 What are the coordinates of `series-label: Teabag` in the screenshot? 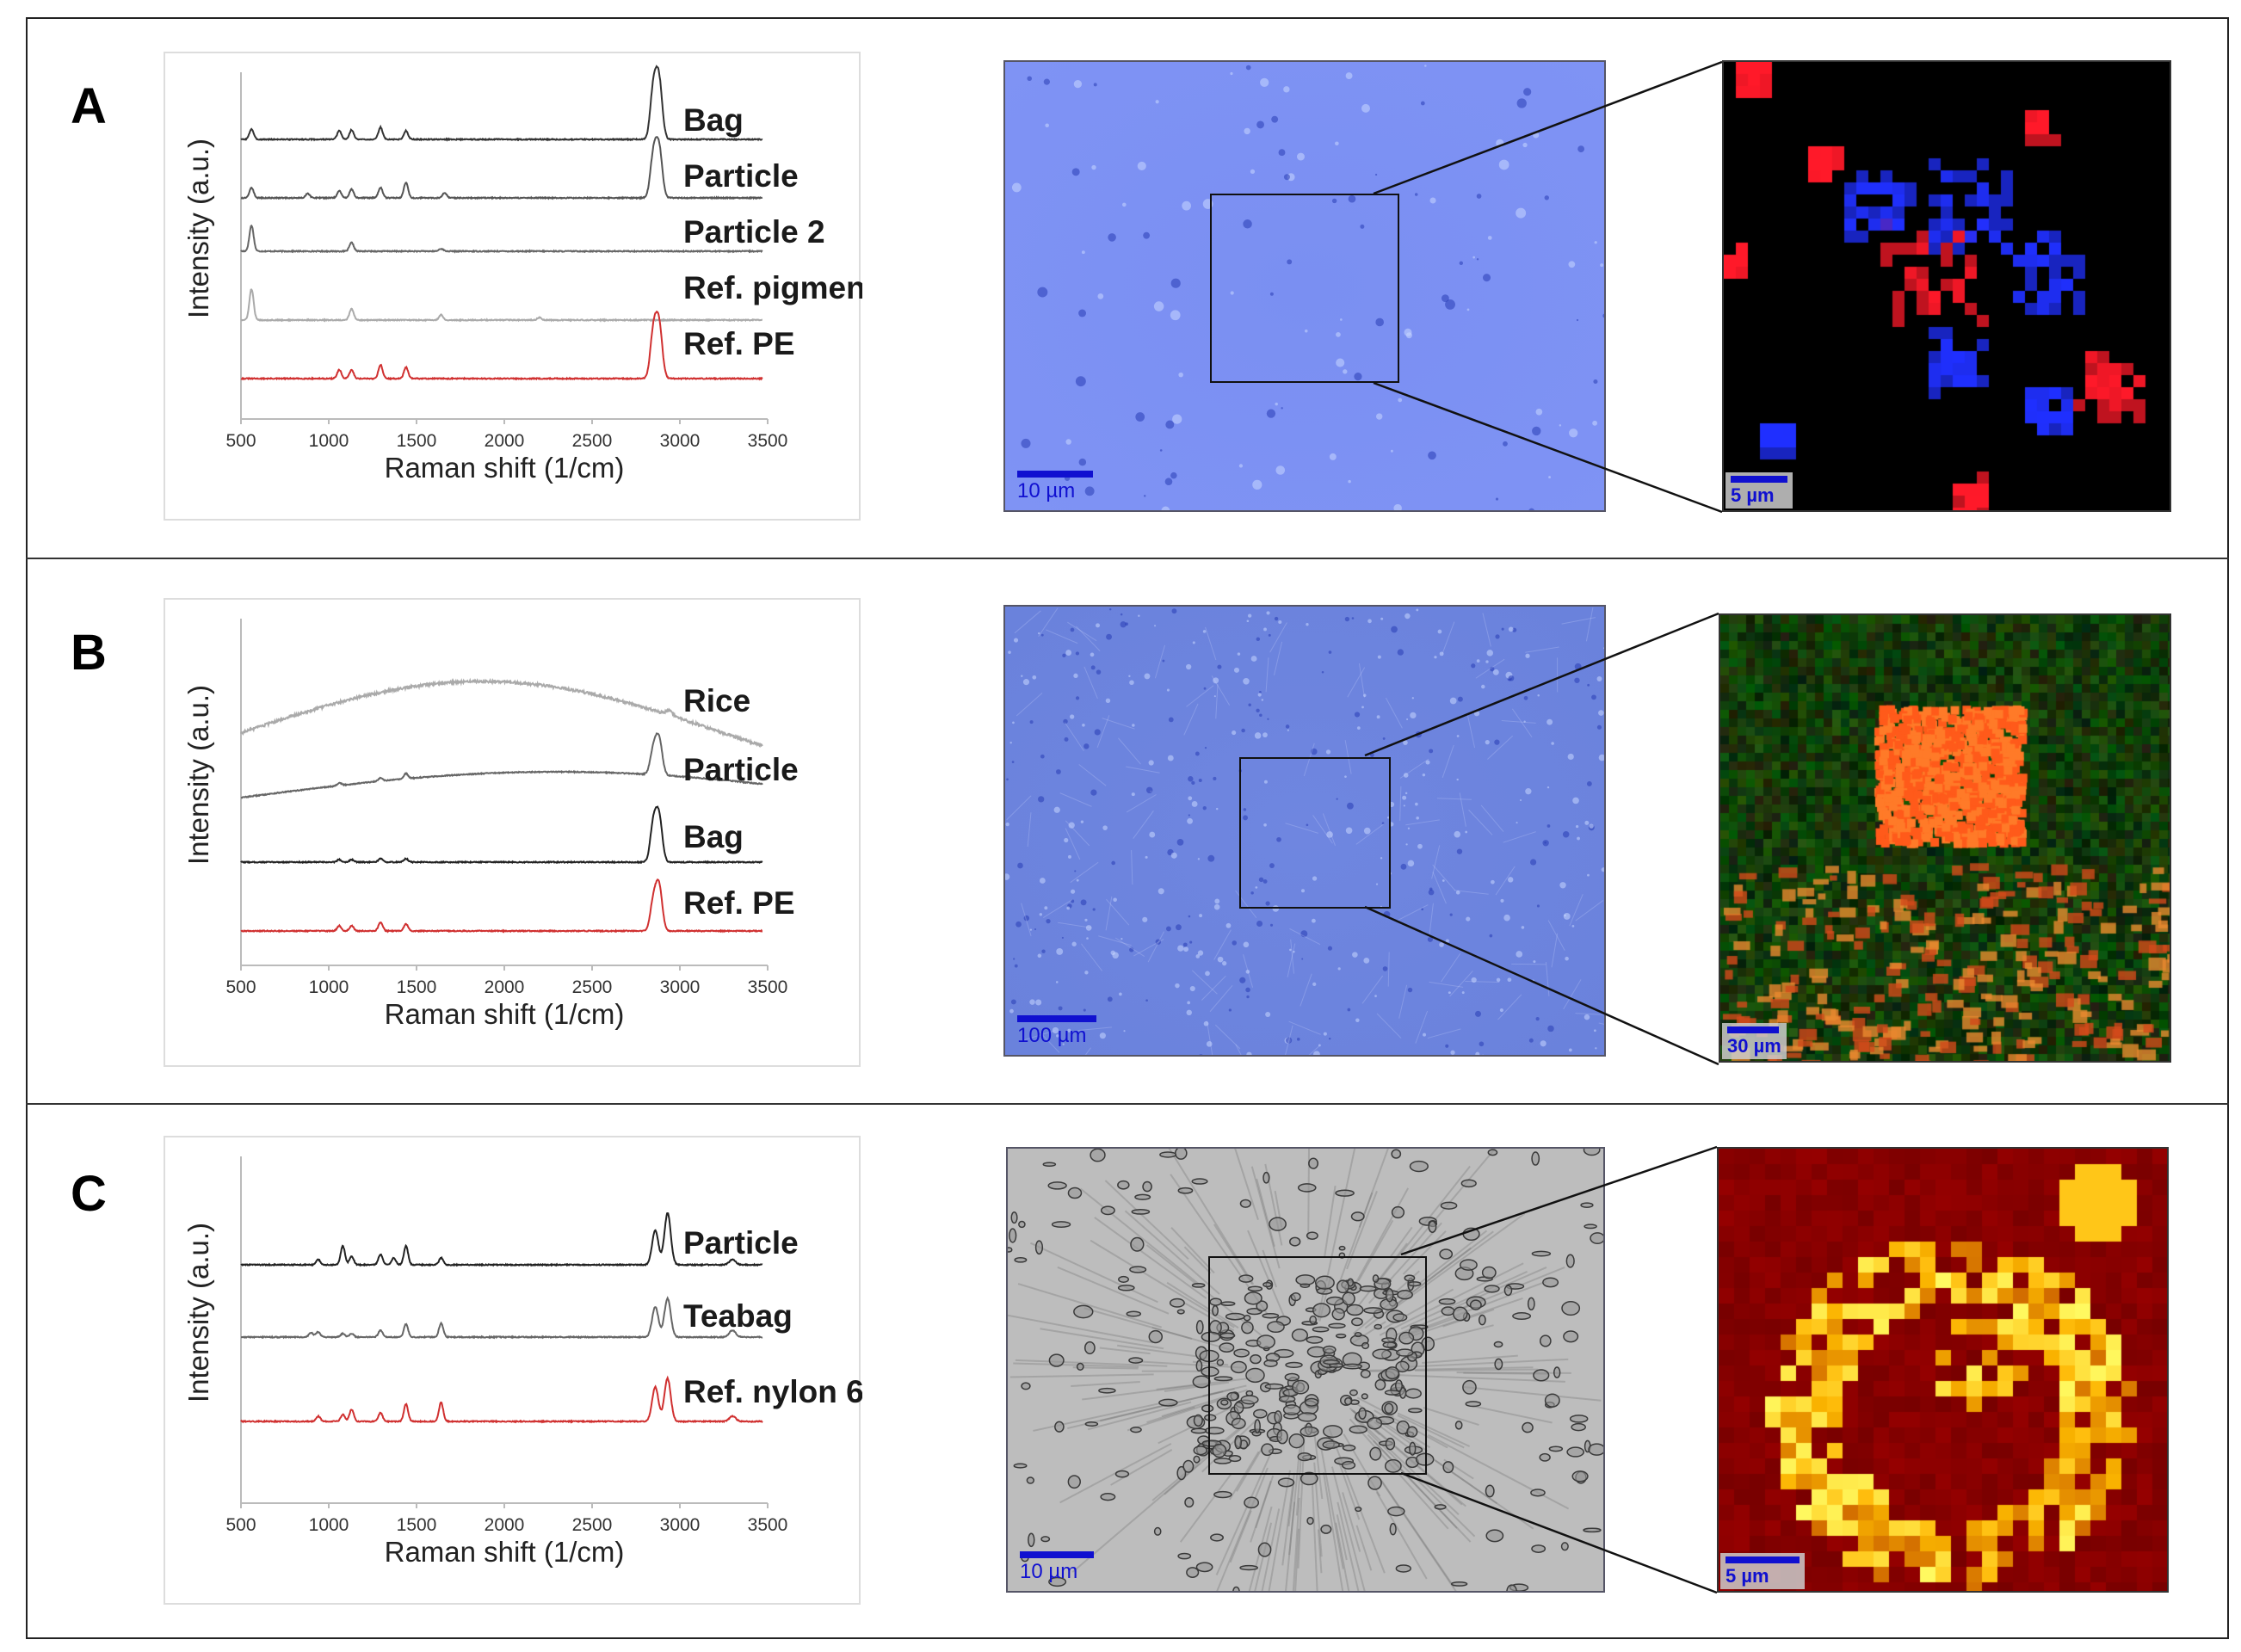 It's located at (738, 1316).